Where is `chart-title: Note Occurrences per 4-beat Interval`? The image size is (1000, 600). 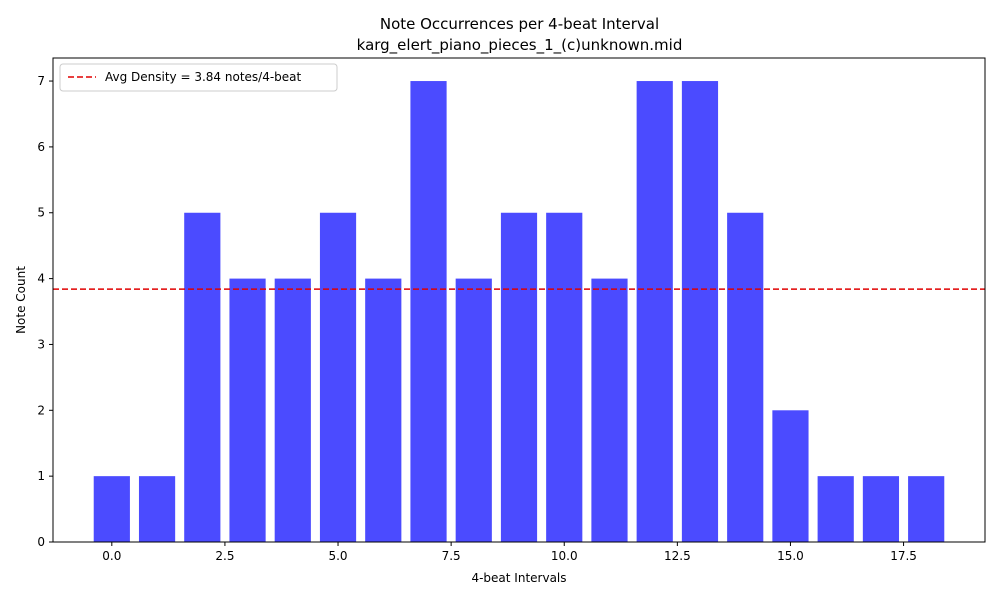
chart-title: Note Occurrences per 4-beat Interval is located at coordinates (519, 24).